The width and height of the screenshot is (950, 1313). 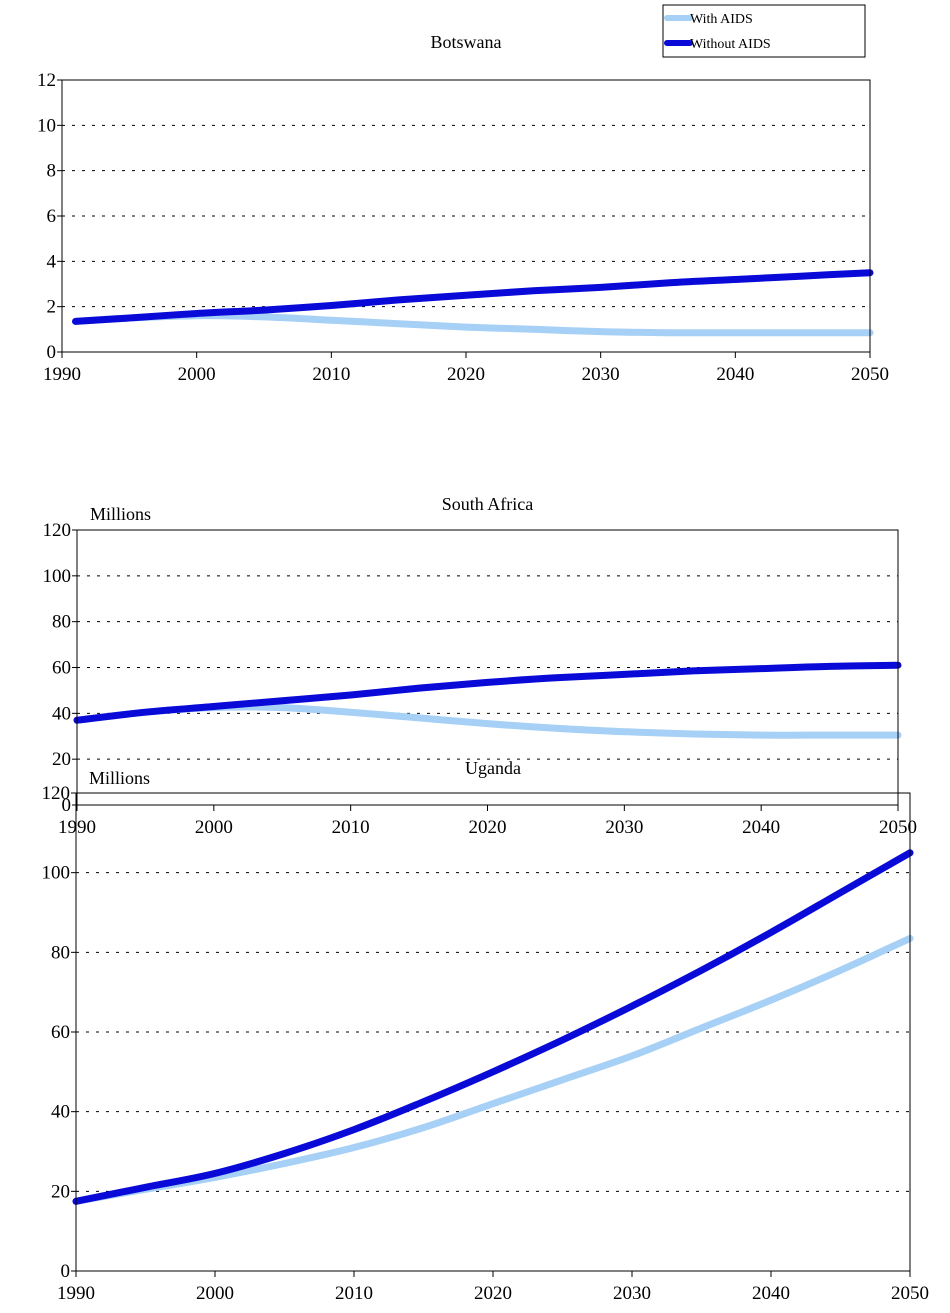 What do you see at coordinates (52, 216) in the screenshot?
I see `y-tick-label: 6` at bounding box center [52, 216].